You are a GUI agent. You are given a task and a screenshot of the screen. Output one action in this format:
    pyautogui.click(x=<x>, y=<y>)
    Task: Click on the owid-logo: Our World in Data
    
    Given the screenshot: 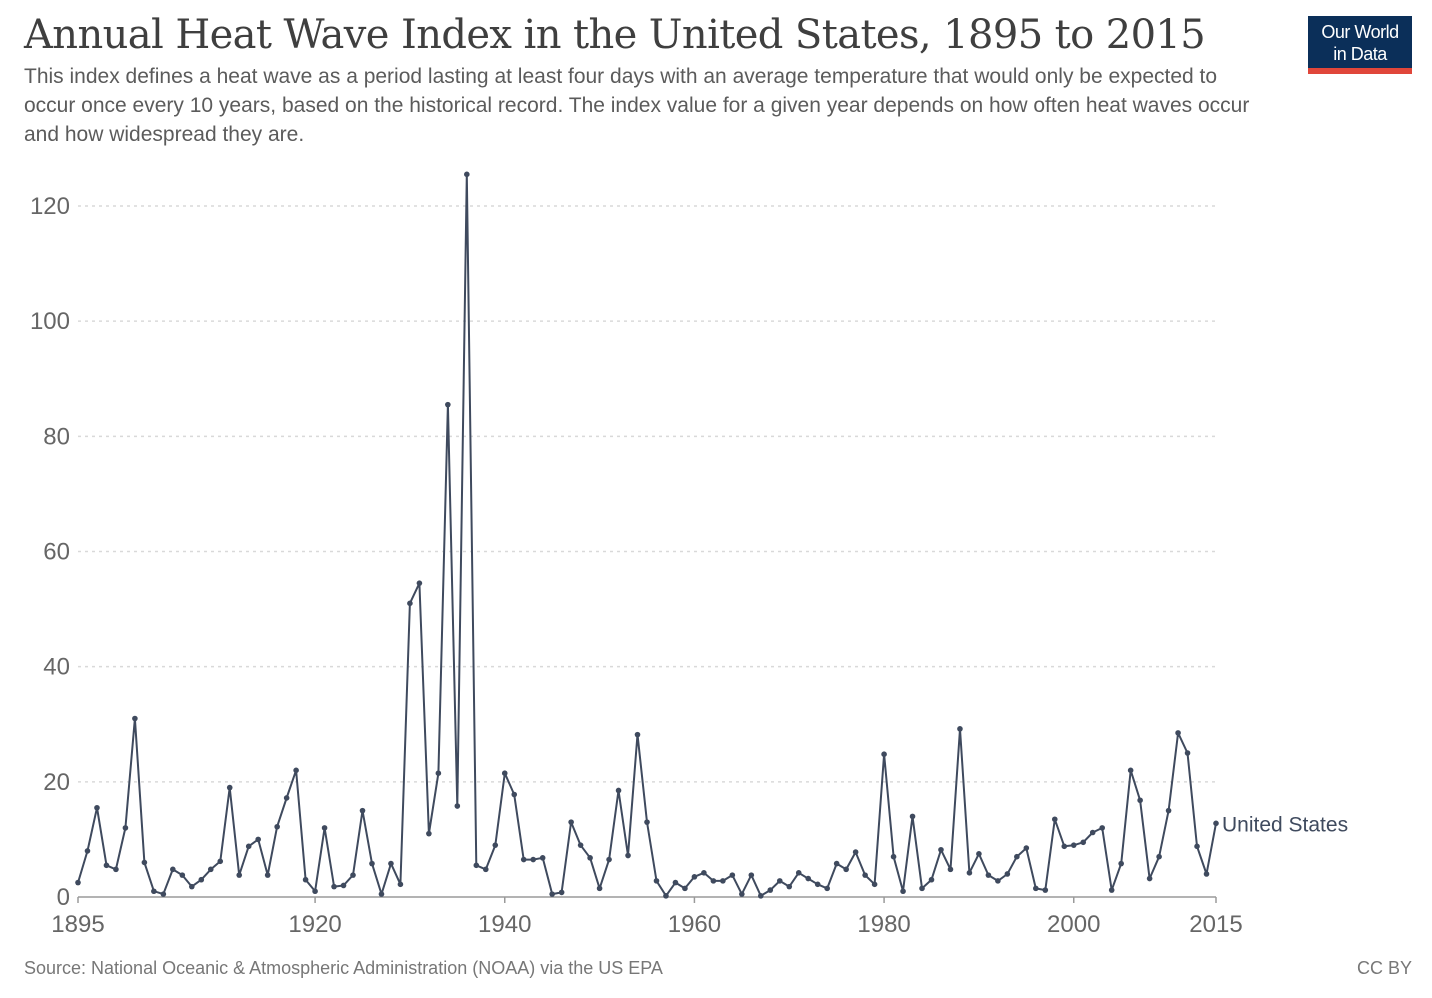 What is the action you would take?
    pyautogui.click(x=1360, y=45)
    